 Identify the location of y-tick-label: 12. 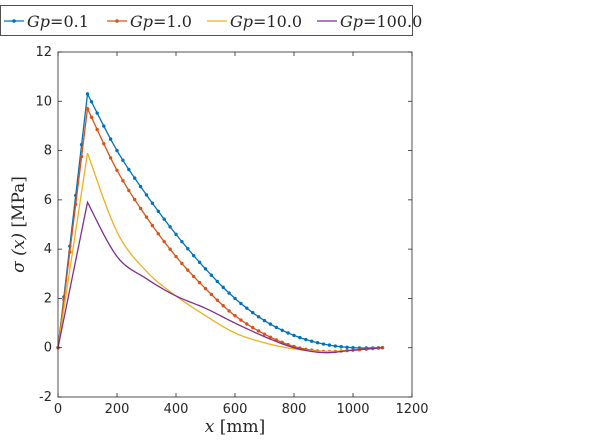
(43, 52).